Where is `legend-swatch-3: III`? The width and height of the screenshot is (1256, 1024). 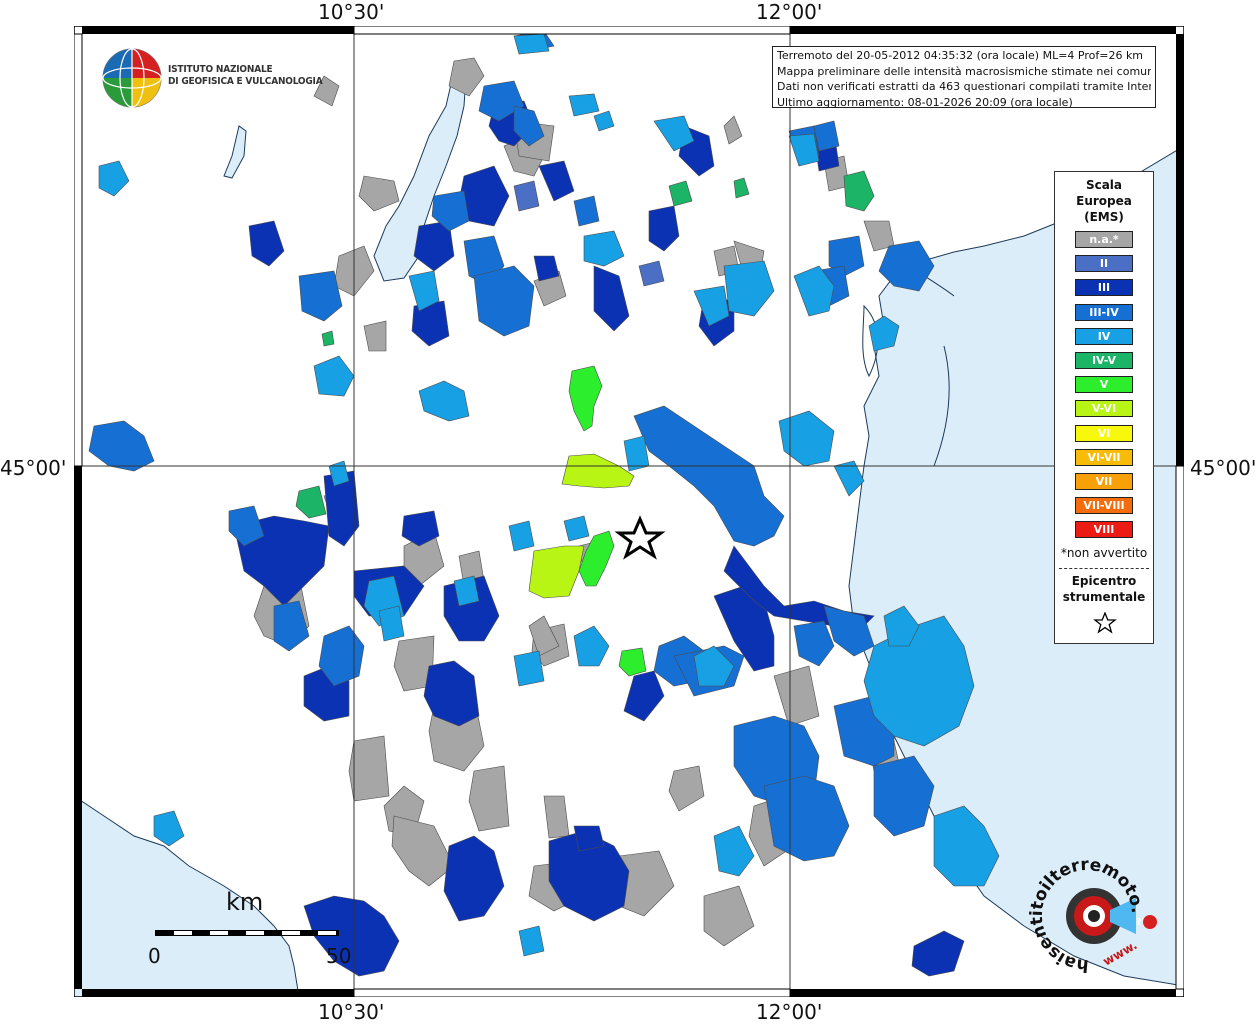 legend-swatch-3: III is located at coordinates (1104, 288).